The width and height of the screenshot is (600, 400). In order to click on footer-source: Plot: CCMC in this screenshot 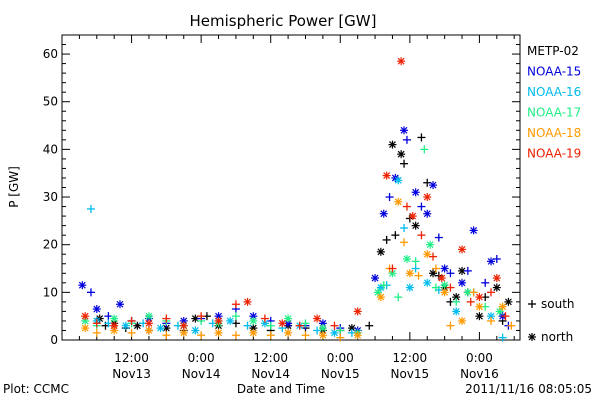, I will do `click(36, 389)`.